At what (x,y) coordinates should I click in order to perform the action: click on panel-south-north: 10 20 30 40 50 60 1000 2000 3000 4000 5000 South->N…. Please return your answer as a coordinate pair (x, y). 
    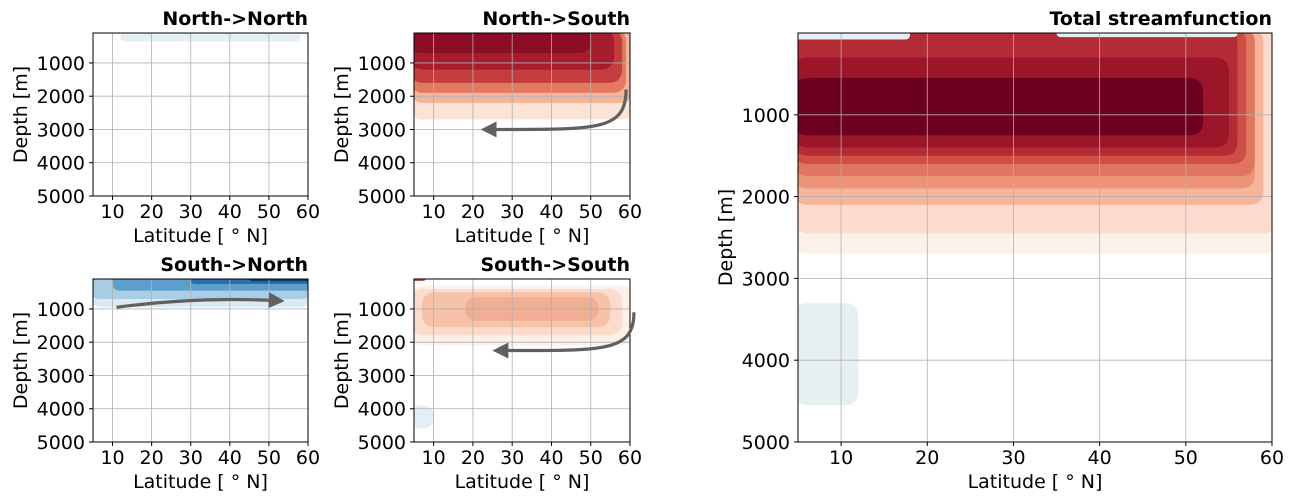
    Looking at the image, I should click on (165, 373).